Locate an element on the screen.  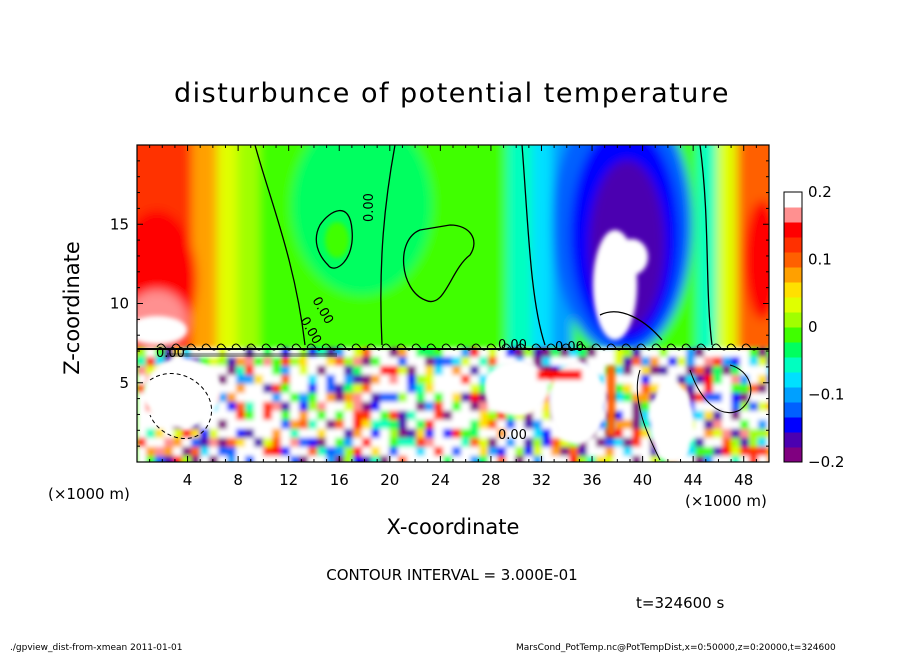
y-tick-label: 15 is located at coordinates (119, 224).